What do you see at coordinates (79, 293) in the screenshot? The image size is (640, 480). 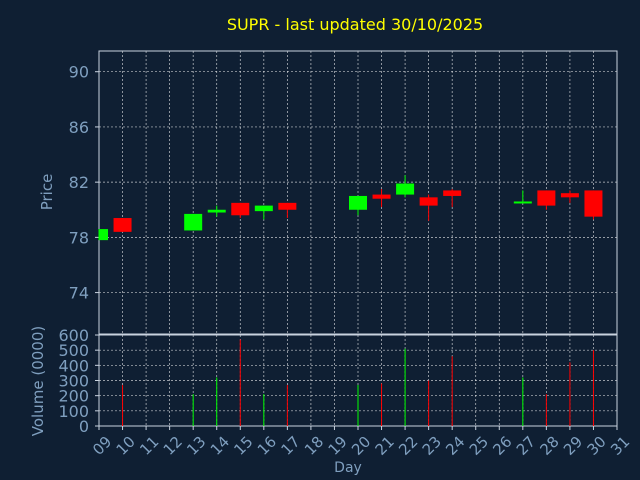 I see `price-tick-label: 74` at bounding box center [79, 293].